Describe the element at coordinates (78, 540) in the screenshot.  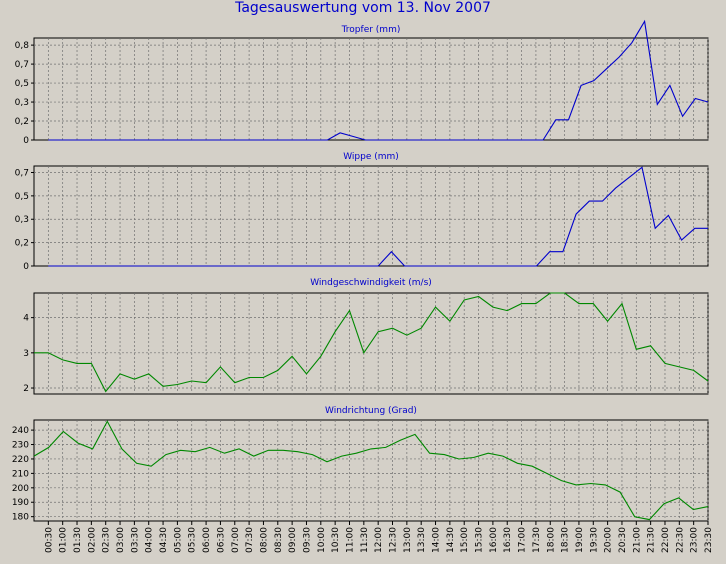
I see `x-tick-label: 01:30` at that location.